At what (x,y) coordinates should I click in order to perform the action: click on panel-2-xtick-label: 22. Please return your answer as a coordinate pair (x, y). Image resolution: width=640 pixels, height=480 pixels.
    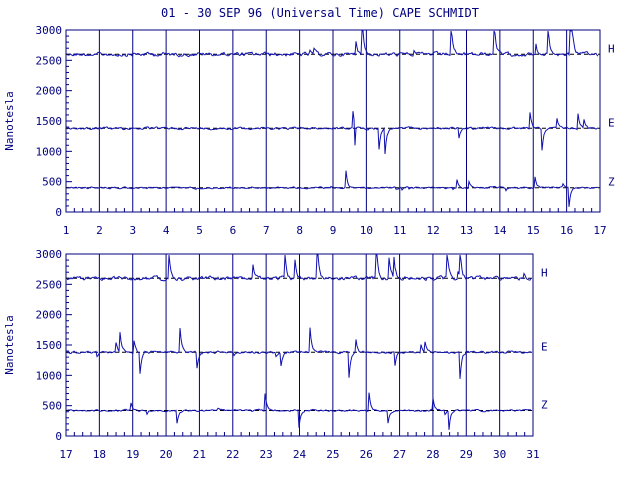
    Looking at the image, I should click on (232, 454).